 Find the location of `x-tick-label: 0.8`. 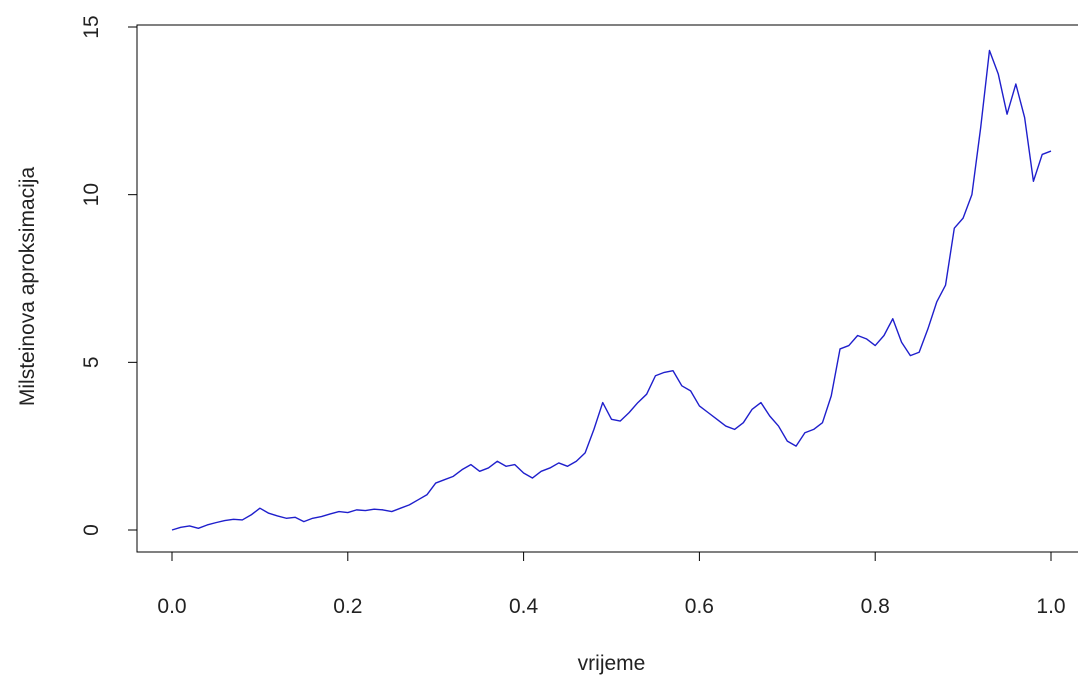

x-tick-label: 0.8 is located at coordinates (875, 606).